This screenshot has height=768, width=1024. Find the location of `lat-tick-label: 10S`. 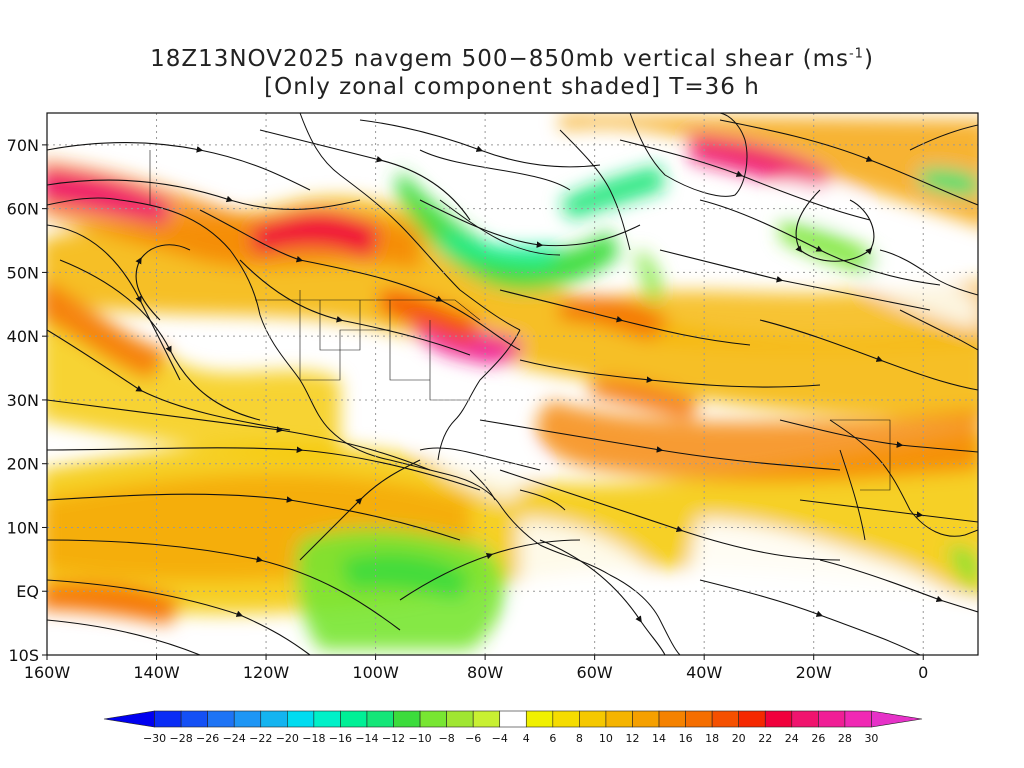

lat-tick-label: 10S is located at coordinates (23, 655).